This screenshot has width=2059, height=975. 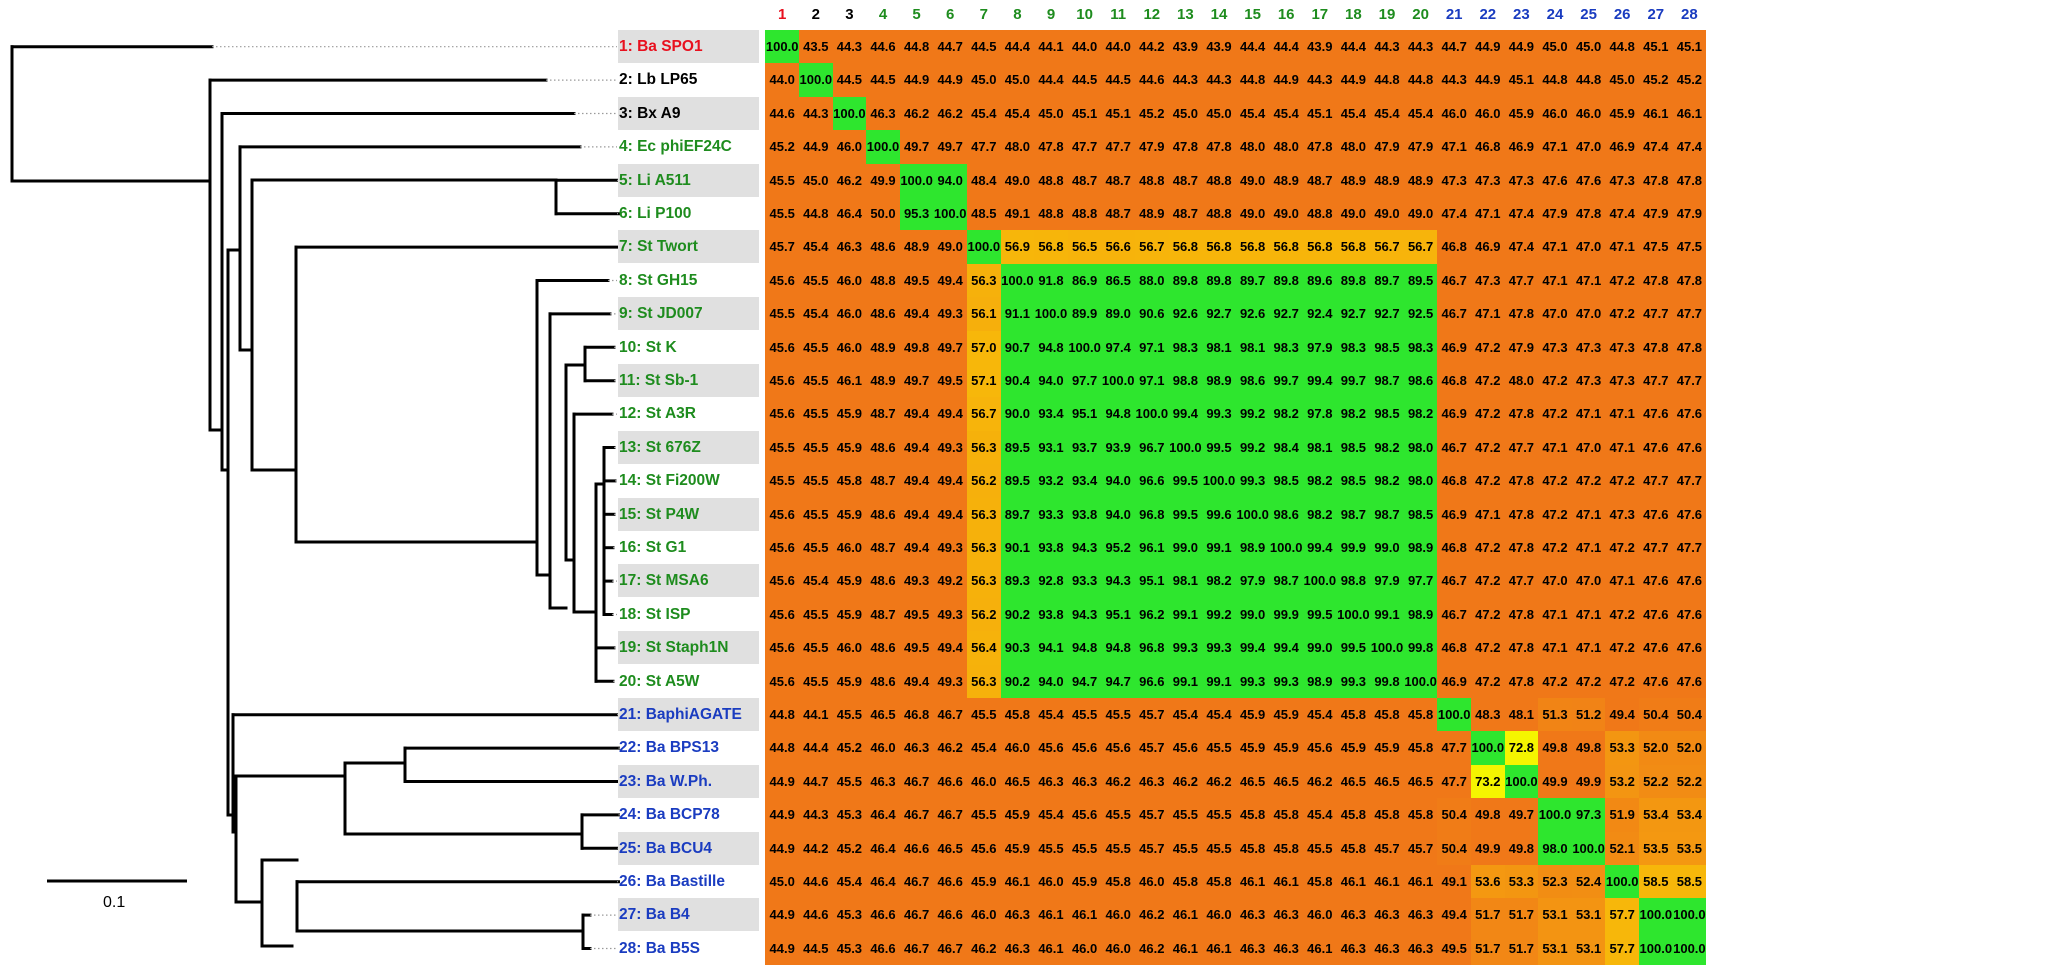 What do you see at coordinates (984, 247) in the screenshot?
I see `matrix-cell: 100.0` at bounding box center [984, 247].